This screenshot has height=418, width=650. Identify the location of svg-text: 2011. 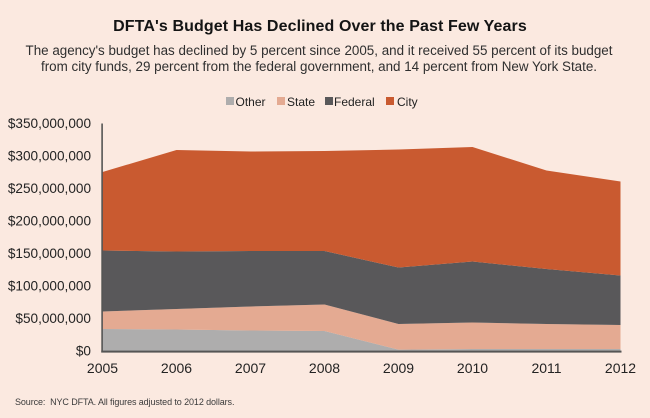
(546, 368).